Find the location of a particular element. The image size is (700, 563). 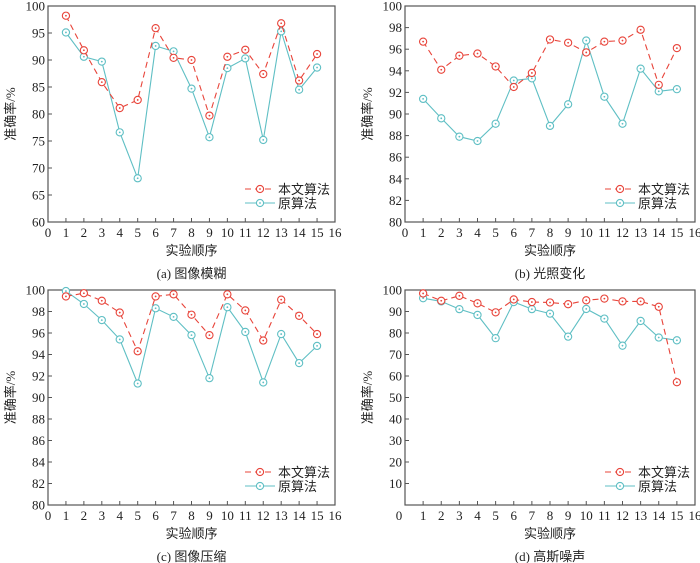

x-tick-label: 11 is located at coordinates (604, 232).